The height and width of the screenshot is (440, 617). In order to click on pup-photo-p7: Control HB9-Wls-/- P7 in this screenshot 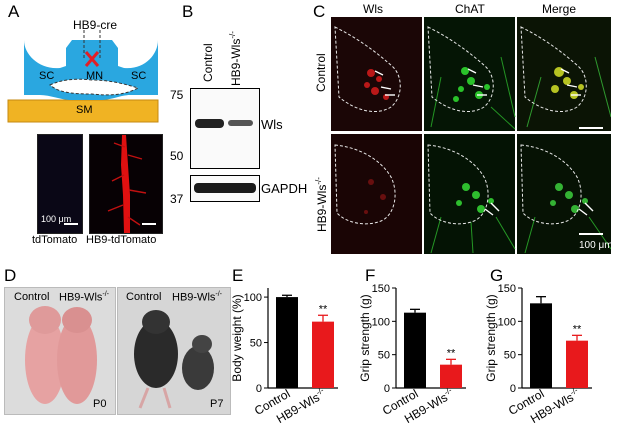, I will do `click(174, 351)`.